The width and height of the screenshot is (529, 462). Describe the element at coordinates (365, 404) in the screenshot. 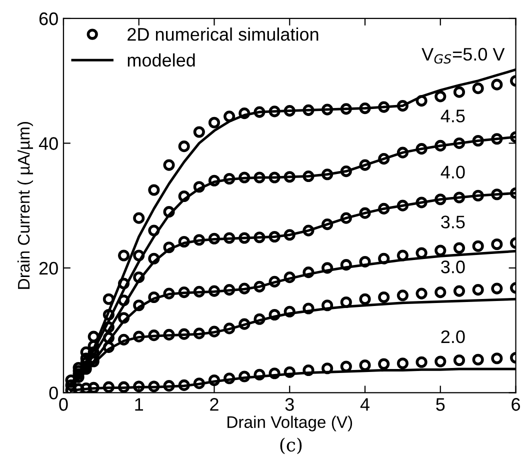

I see `x-tick-label: 4` at that location.